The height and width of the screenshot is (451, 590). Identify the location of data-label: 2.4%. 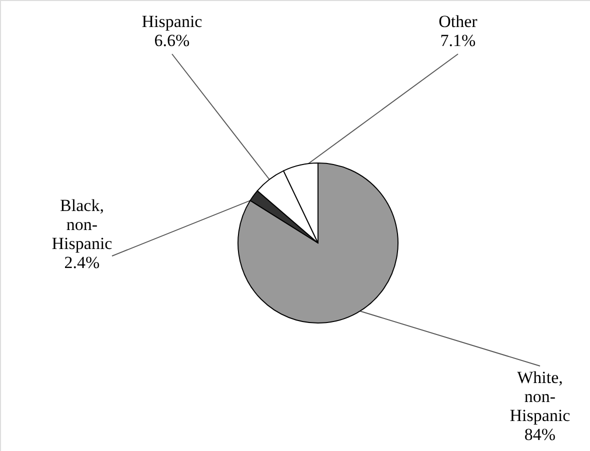
(82, 262).